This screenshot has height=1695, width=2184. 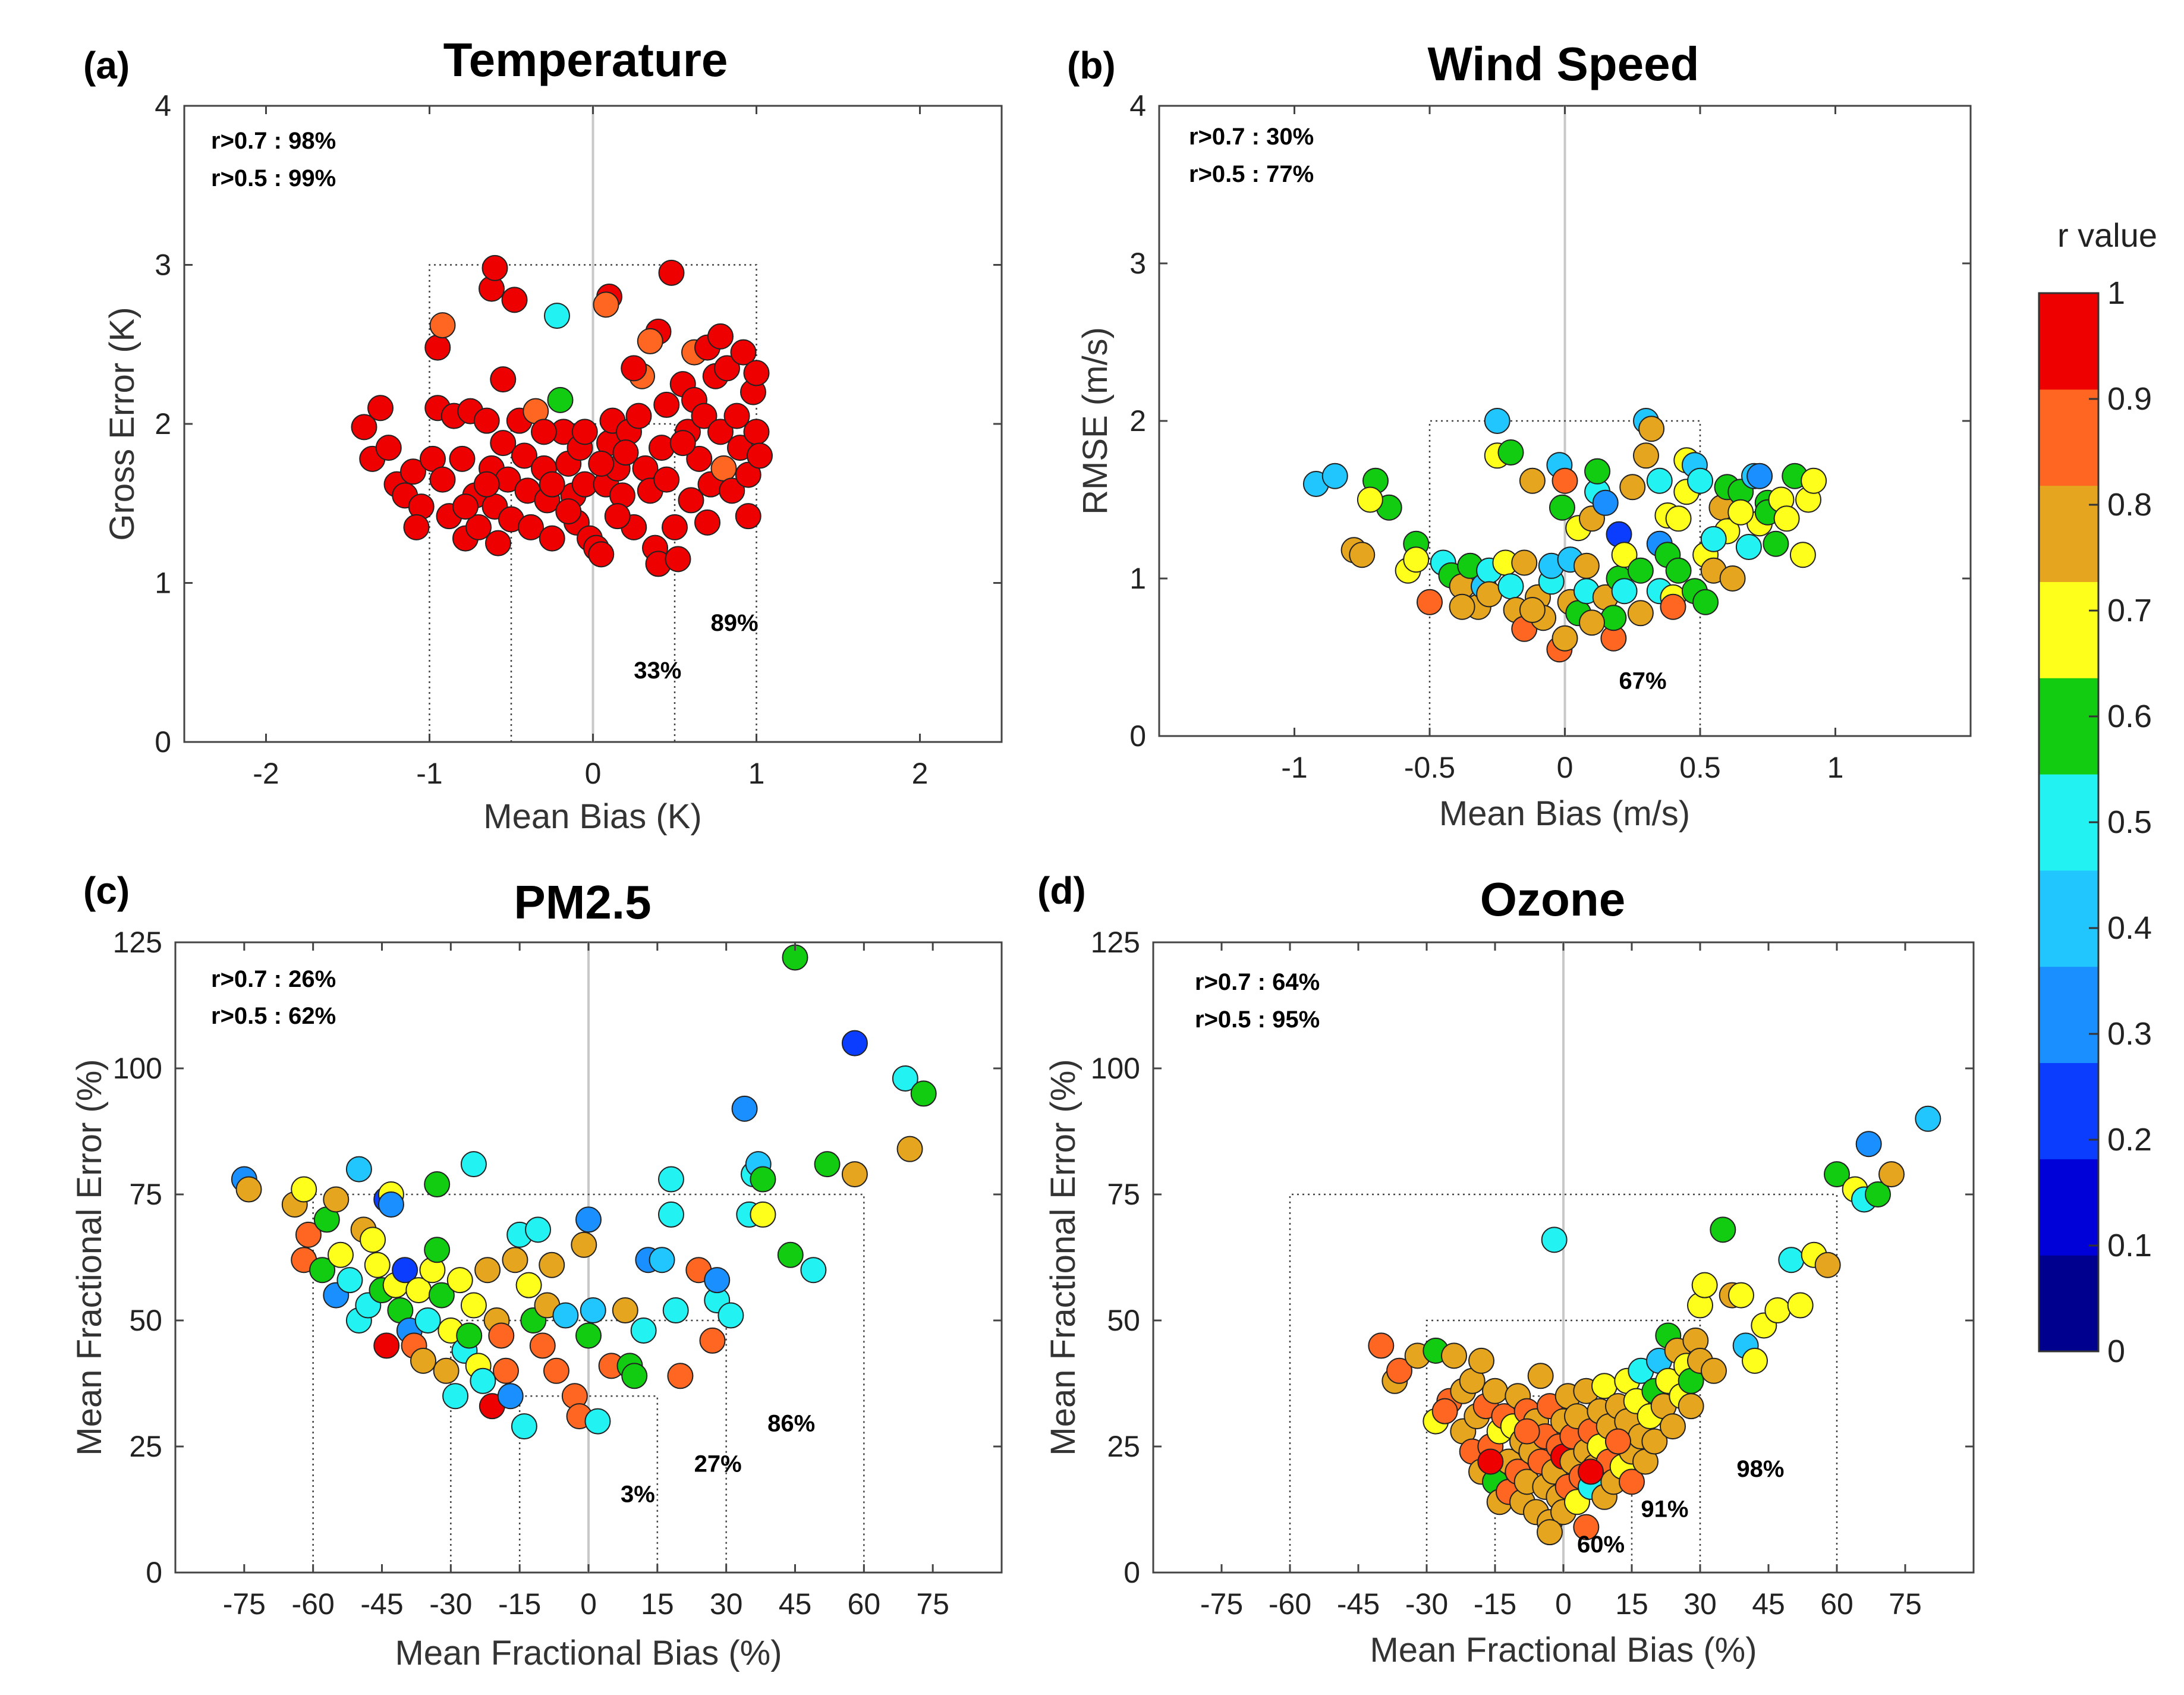 I want to click on y-tick-label: 1, so click(x=163, y=583).